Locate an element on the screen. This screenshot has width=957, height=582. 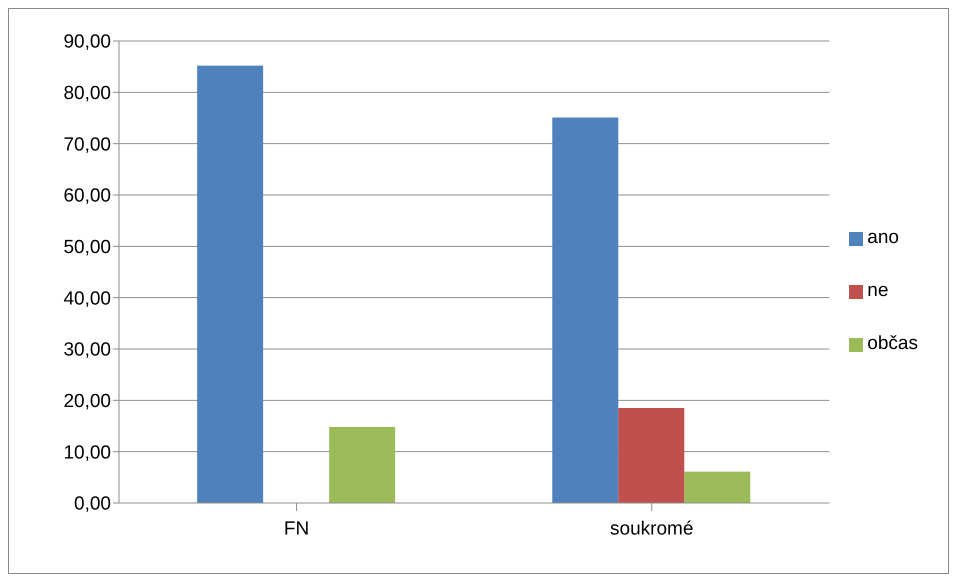
y-tick-label: 70,00 is located at coordinates (87, 145).